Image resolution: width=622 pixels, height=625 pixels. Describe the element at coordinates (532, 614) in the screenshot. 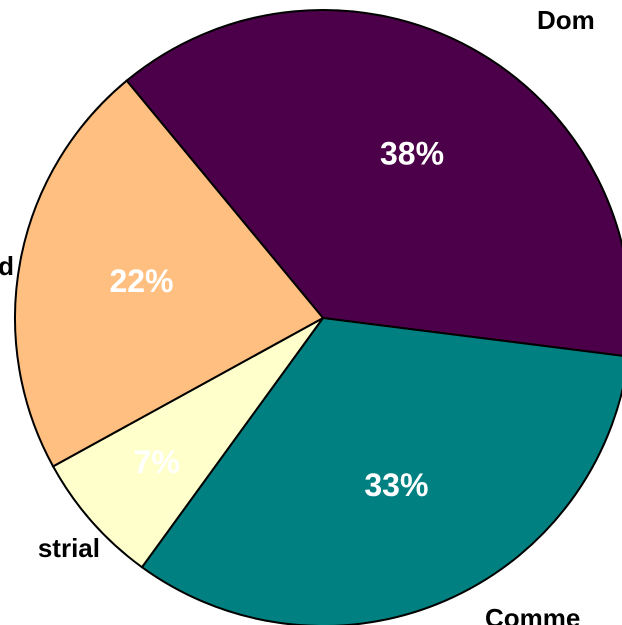

I see `category-label: Comme` at that location.